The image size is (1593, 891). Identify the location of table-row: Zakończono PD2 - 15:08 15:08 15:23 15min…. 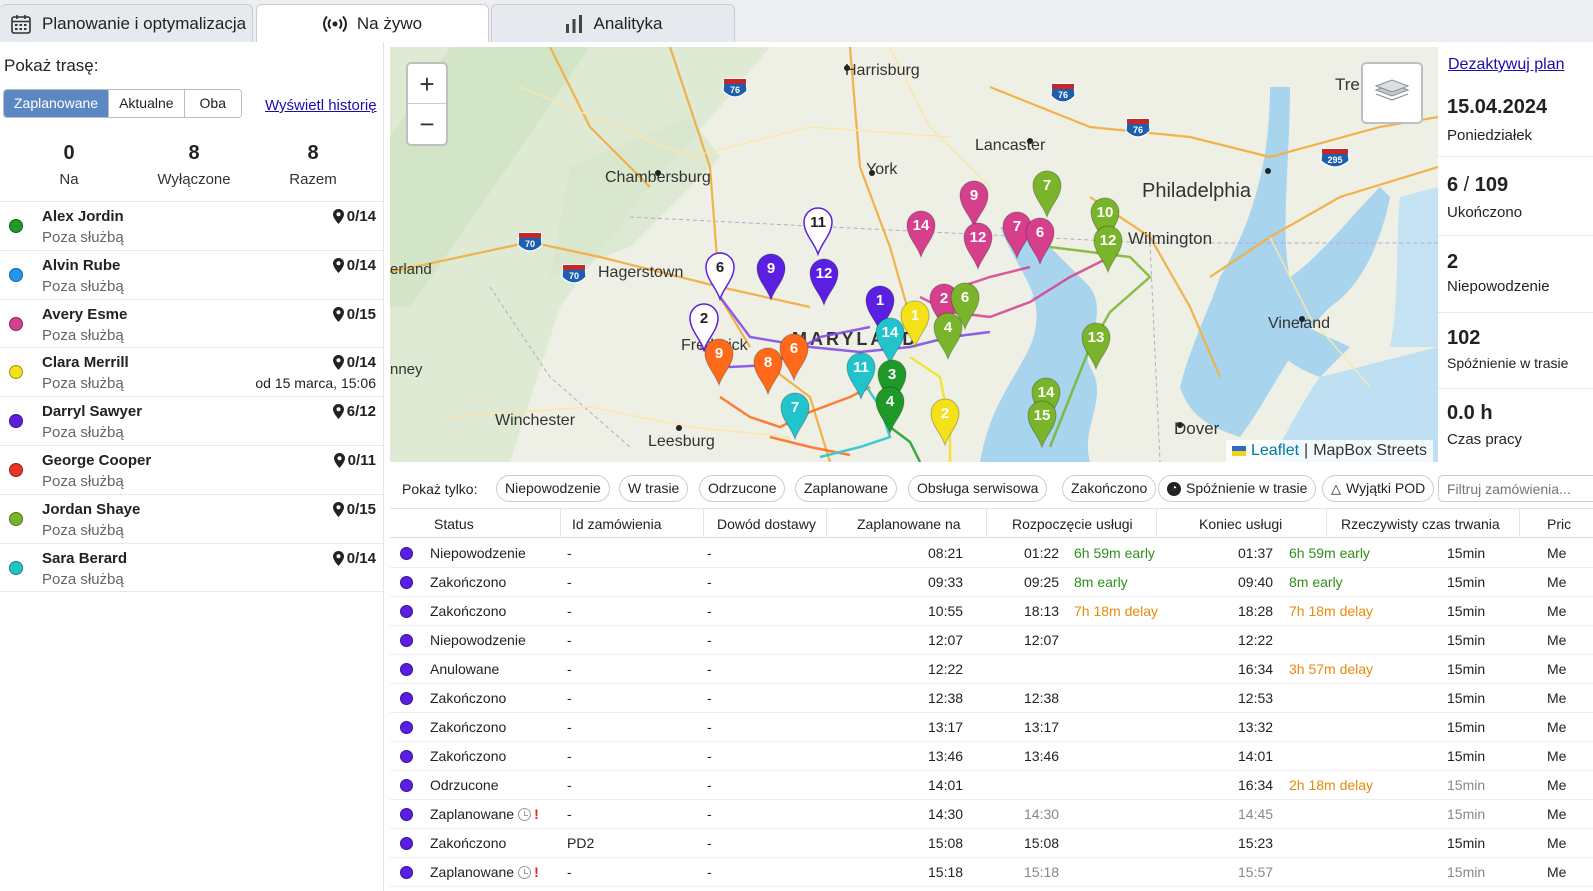
(991, 843).